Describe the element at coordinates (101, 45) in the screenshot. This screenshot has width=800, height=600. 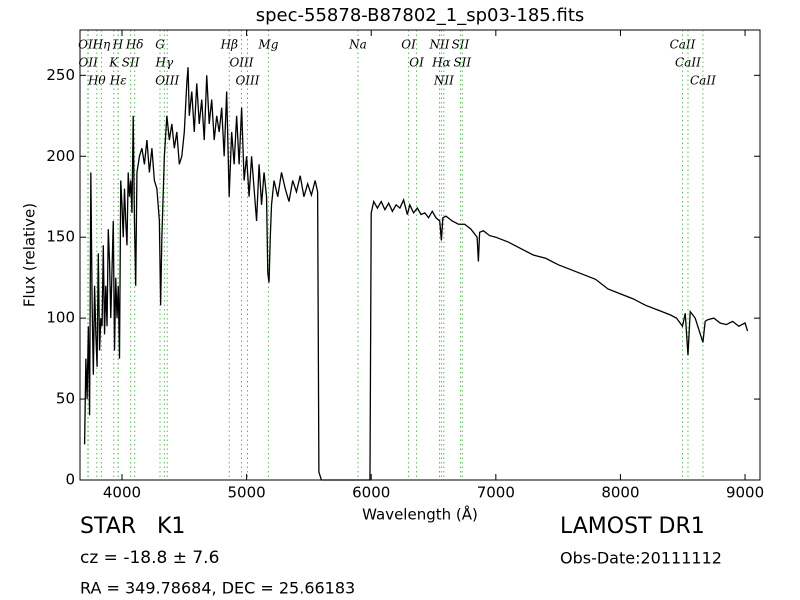
I see `spectral-line-label: Hη` at that location.